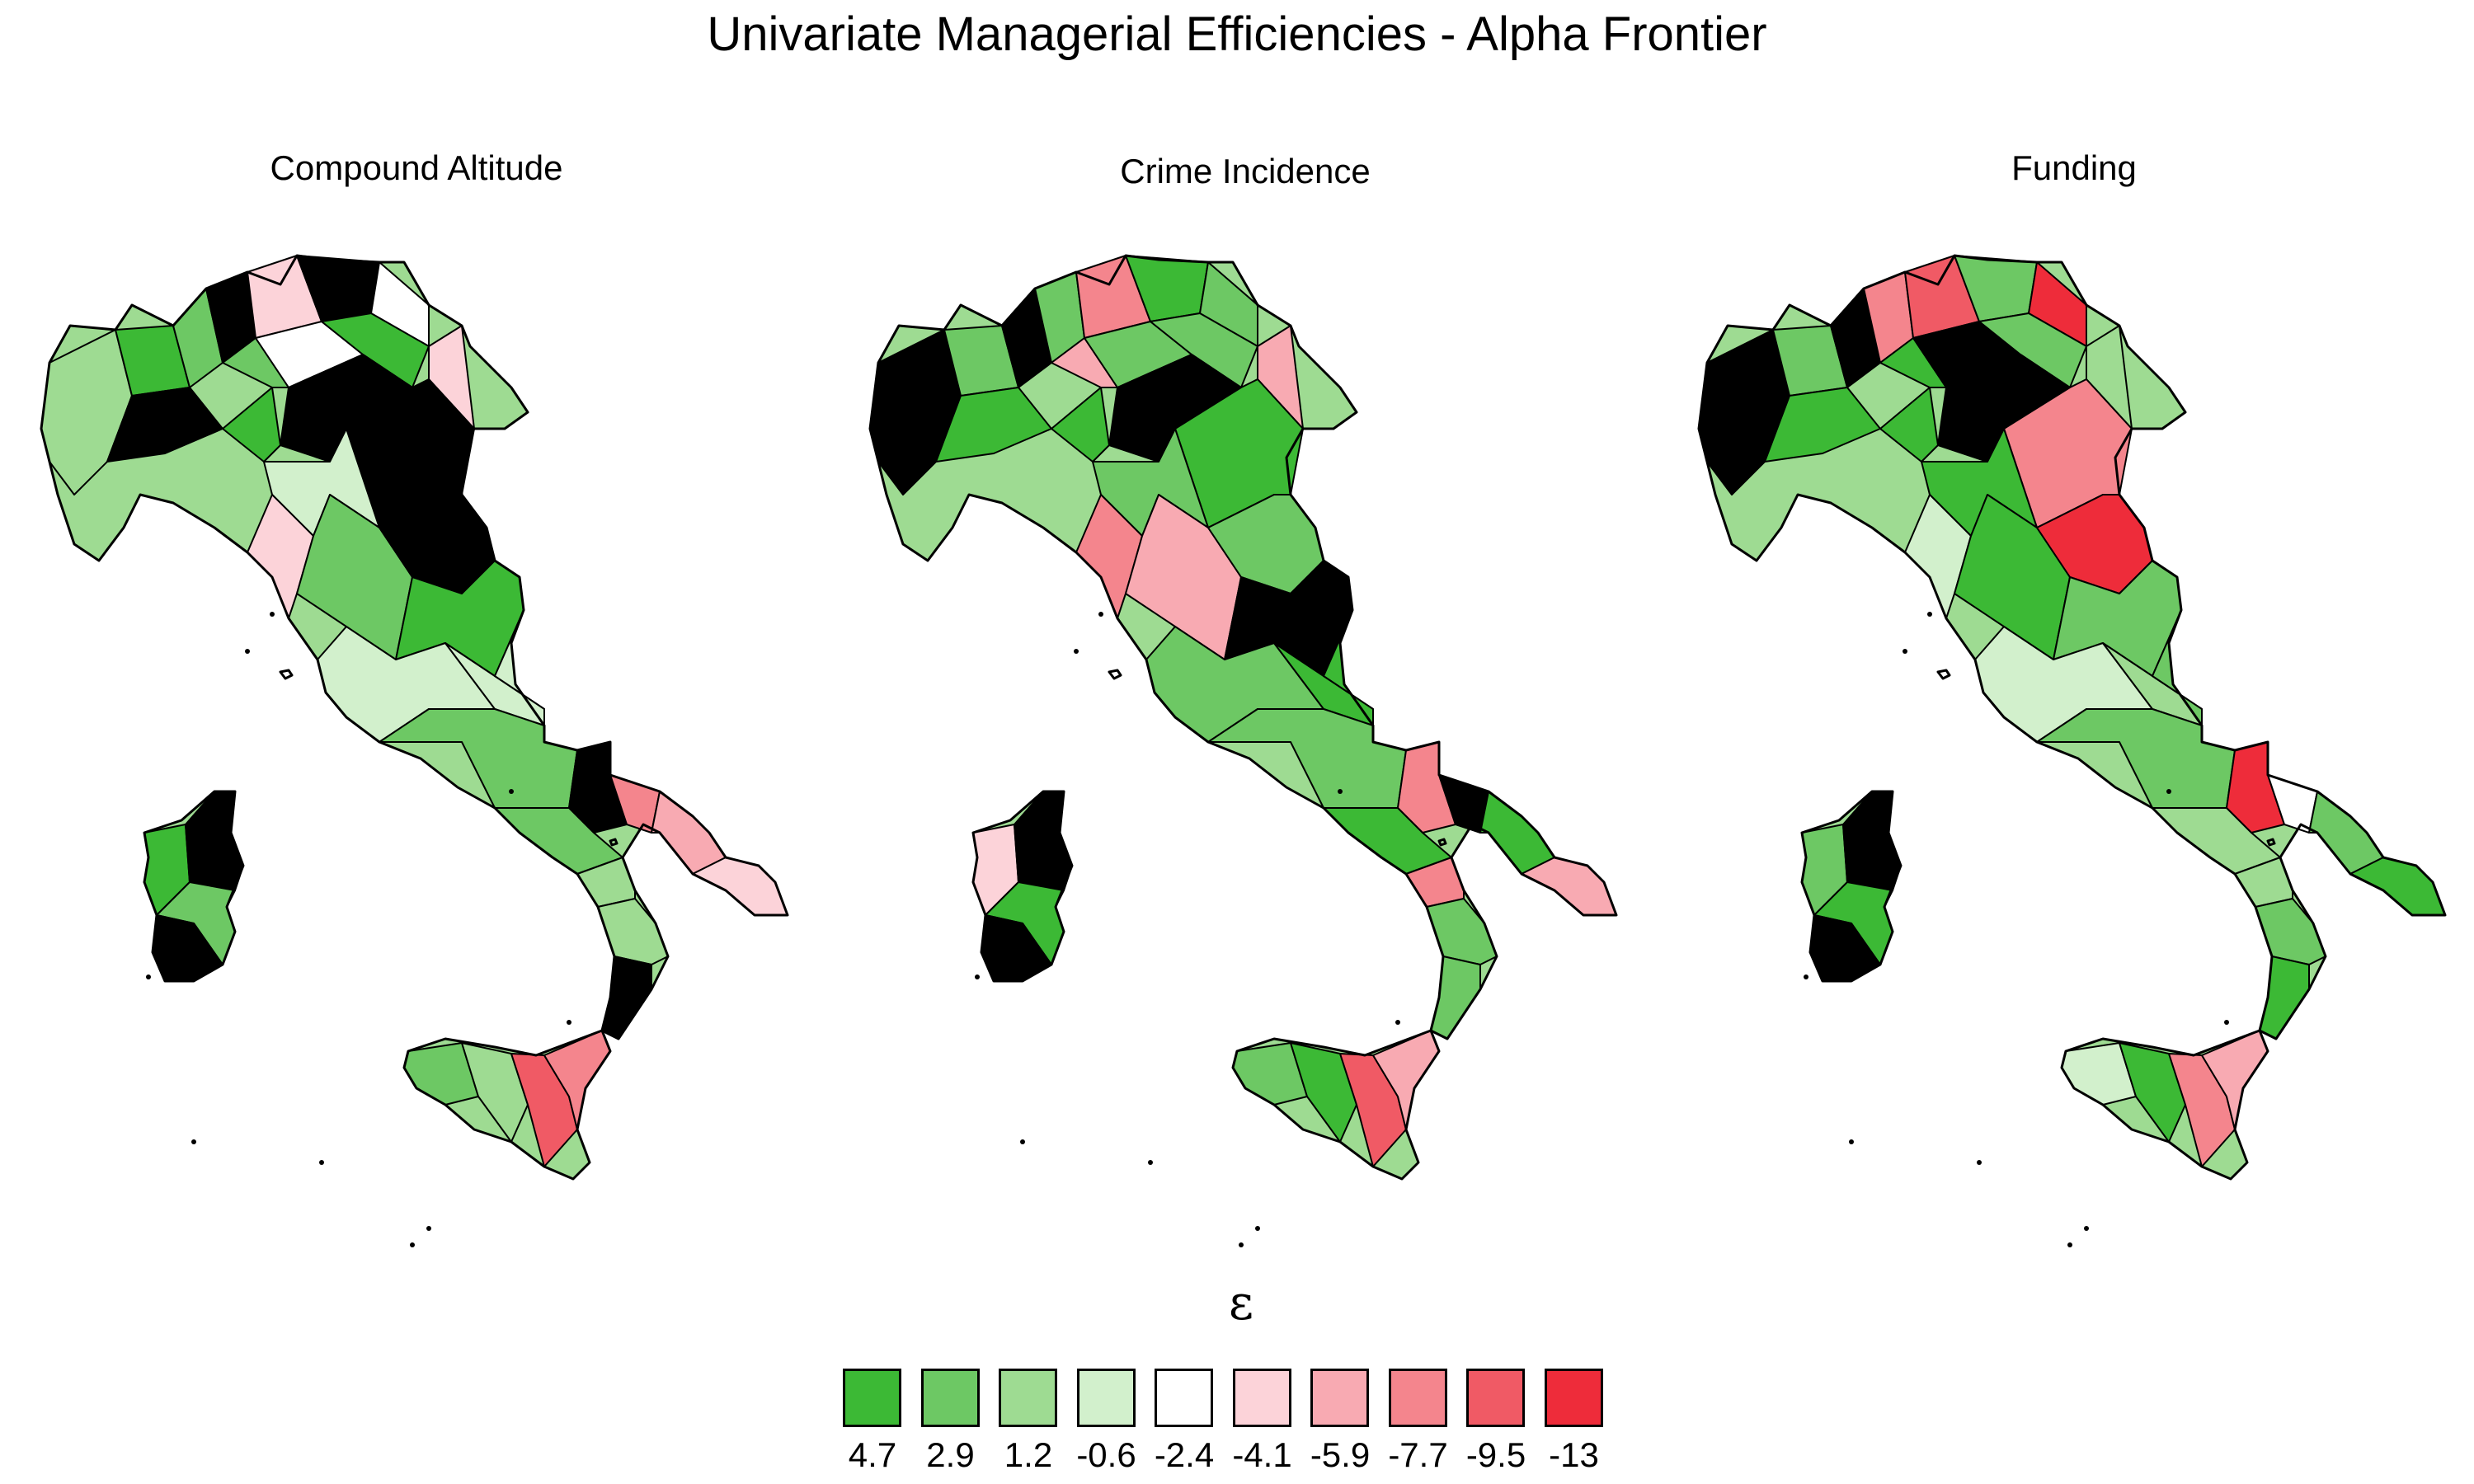 The height and width of the screenshot is (1484, 2474). What do you see at coordinates (1241, 1303) in the screenshot?
I see `legend-title: ε` at bounding box center [1241, 1303].